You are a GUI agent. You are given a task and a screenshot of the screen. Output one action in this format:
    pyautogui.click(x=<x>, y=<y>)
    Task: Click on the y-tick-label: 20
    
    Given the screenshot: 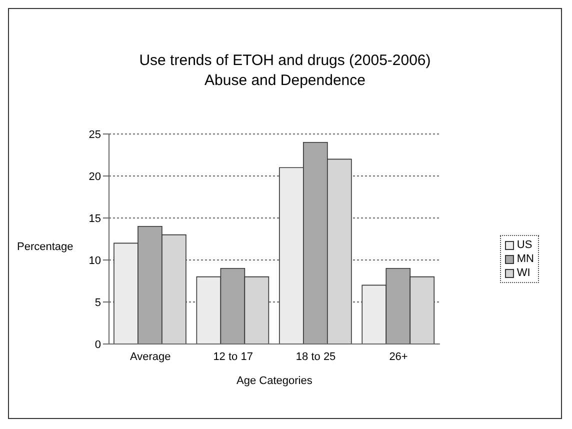 What is the action you would take?
    pyautogui.click(x=94, y=176)
    